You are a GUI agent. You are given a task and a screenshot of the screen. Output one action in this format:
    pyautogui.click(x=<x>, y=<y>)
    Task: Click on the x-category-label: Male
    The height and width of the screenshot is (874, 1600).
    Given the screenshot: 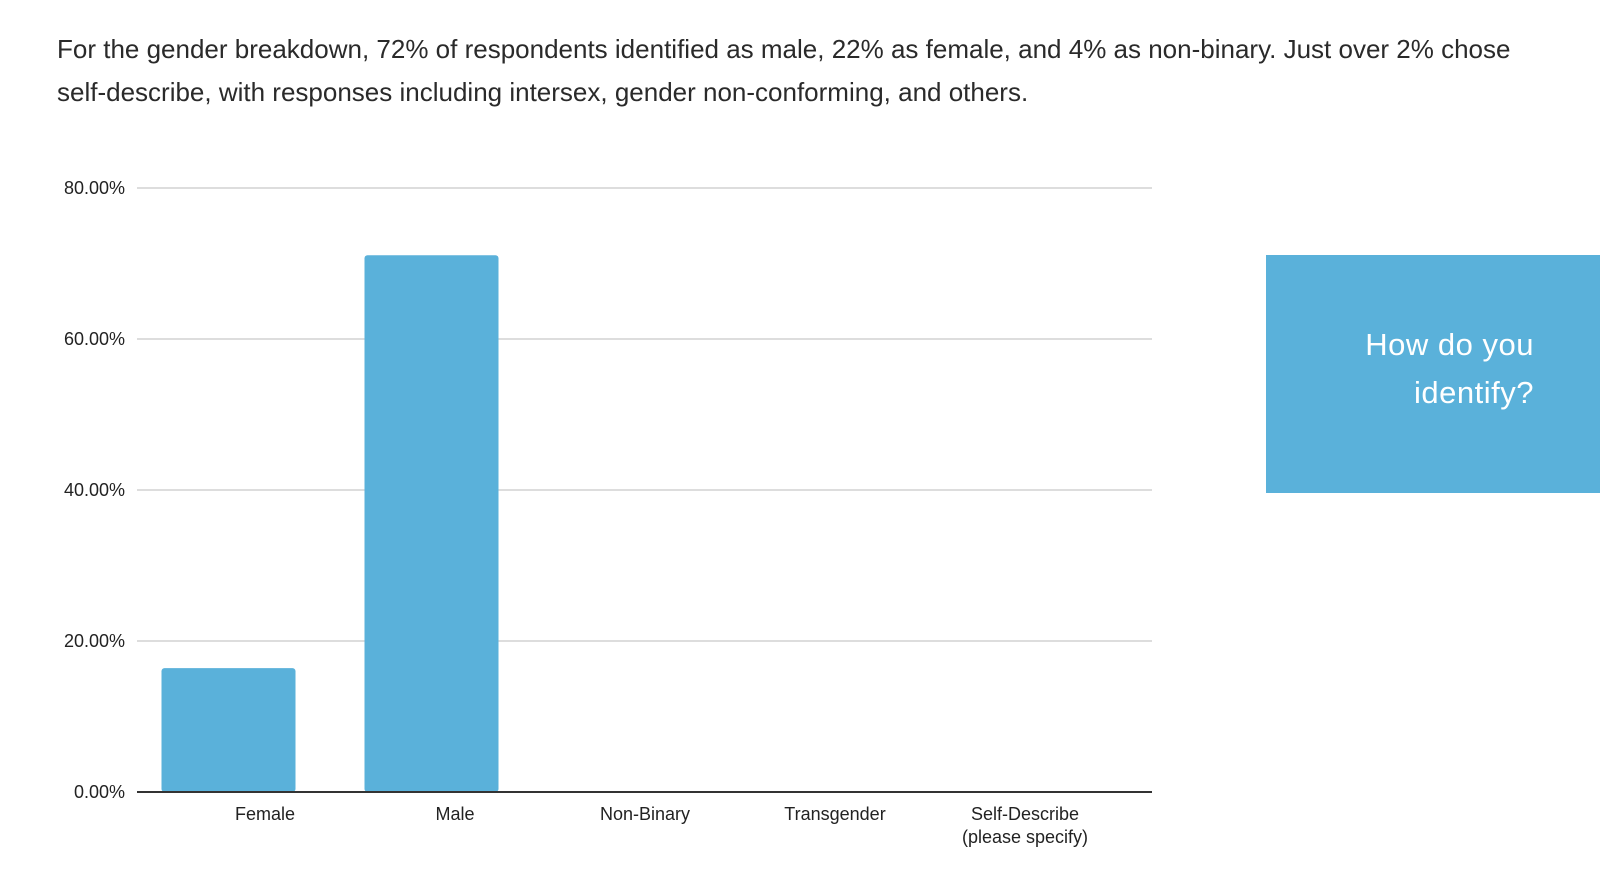 What is the action you would take?
    pyautogui.click(x=454, y=814)
    